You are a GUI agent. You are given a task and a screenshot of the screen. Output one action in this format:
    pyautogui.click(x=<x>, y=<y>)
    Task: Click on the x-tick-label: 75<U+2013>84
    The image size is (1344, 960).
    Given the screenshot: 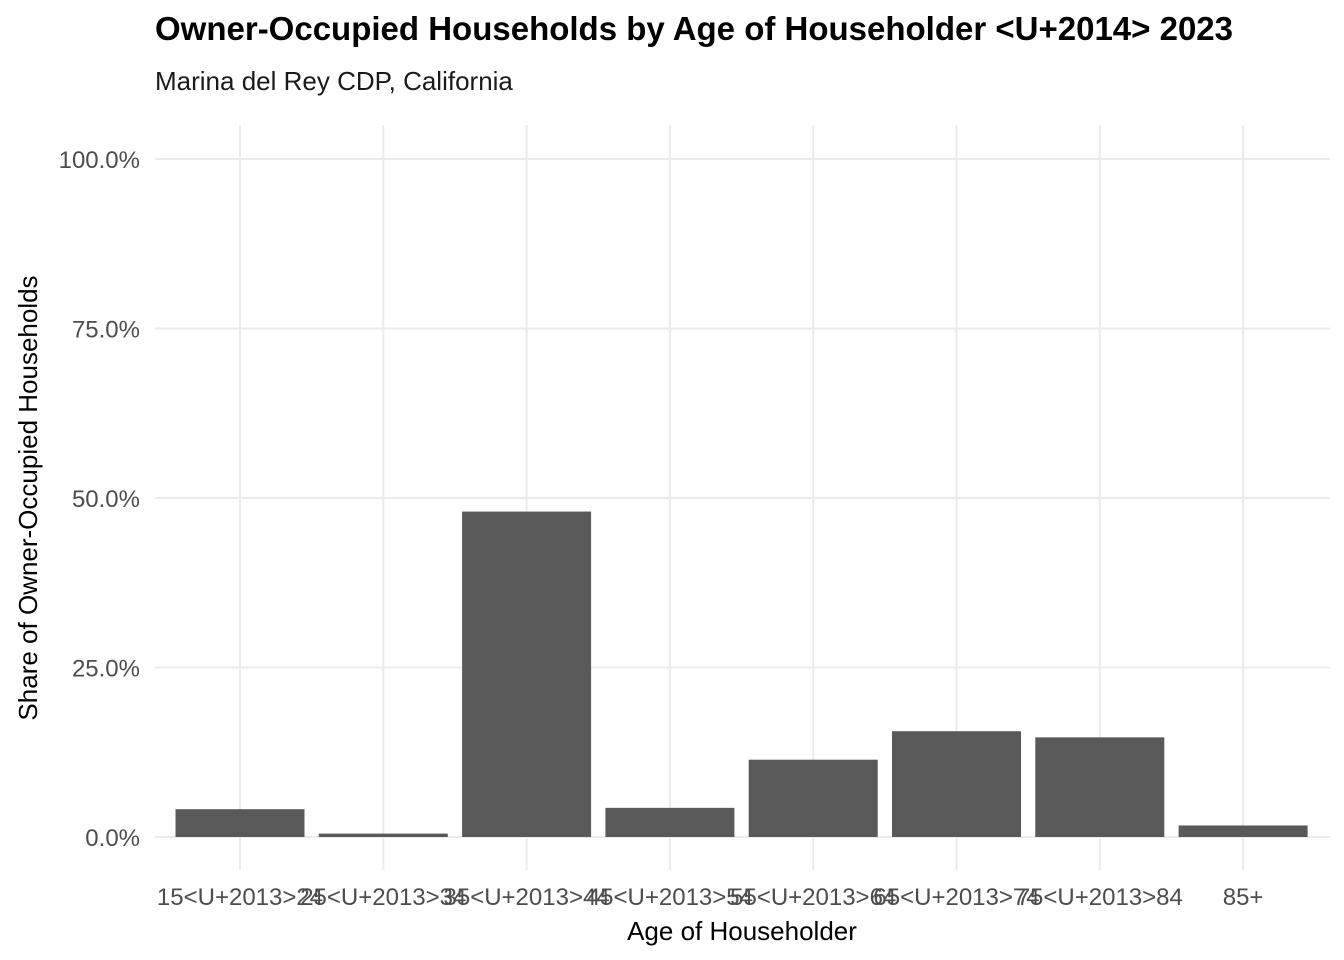 What is the action you would take?
    pyautogui.click(x=1100, y=897)
    